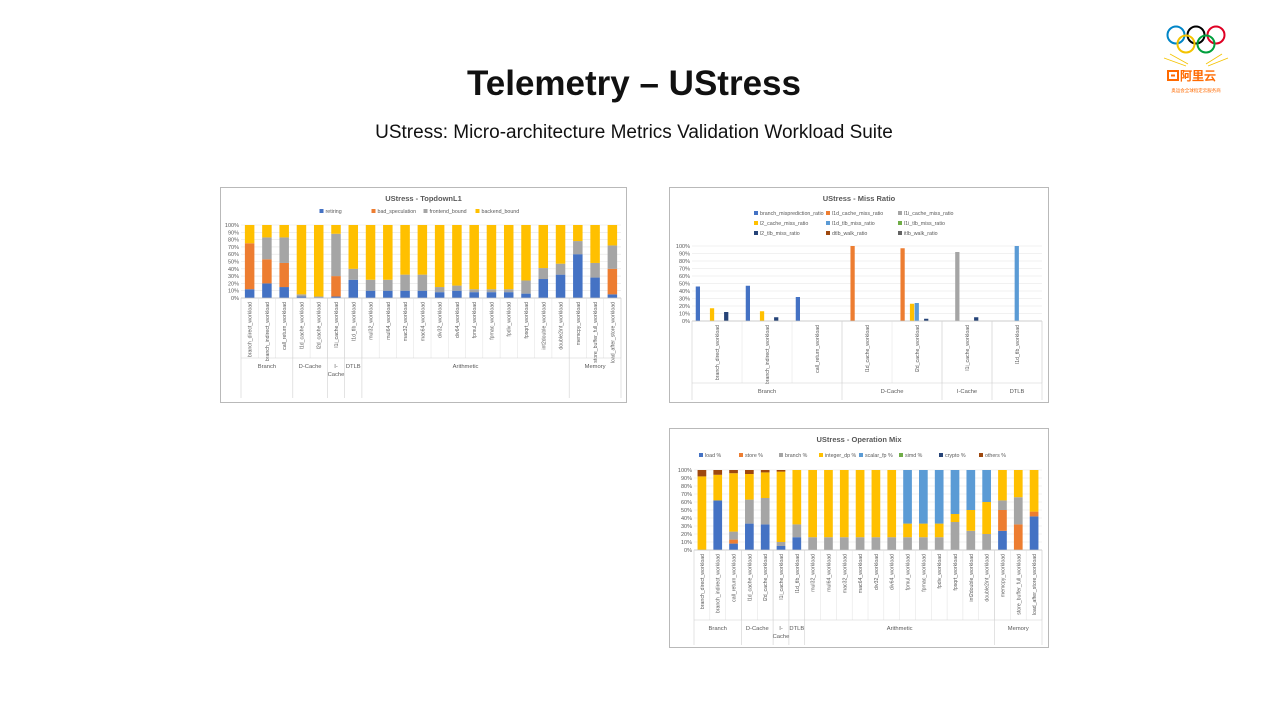  Describe the element at coordinates (686, 487) in the screenshot. I see `y-tick-label: 80%` at that location.